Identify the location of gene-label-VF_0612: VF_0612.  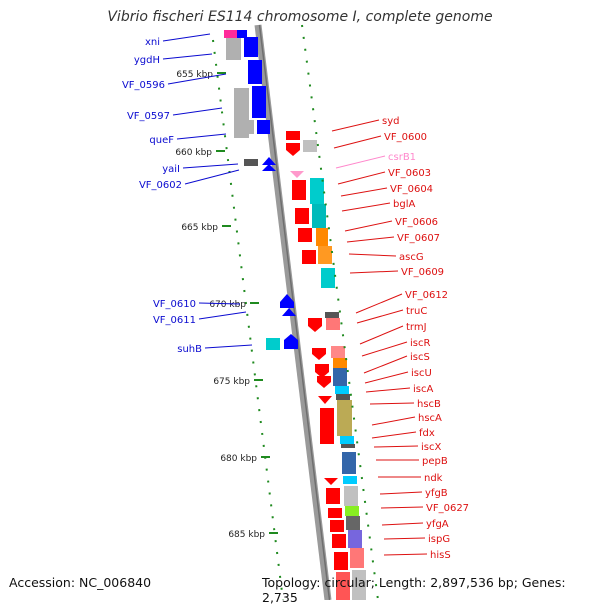
(426, 295).